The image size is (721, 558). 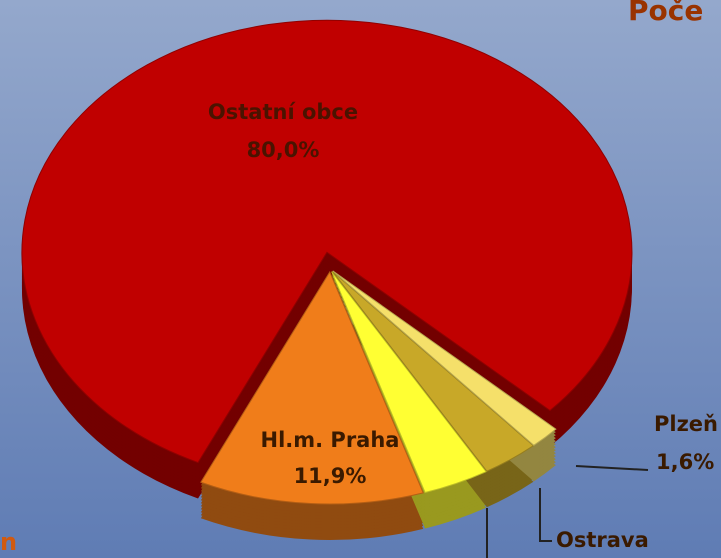 I want to click on slice-label: Plzeň, so click(x=686, y=424).